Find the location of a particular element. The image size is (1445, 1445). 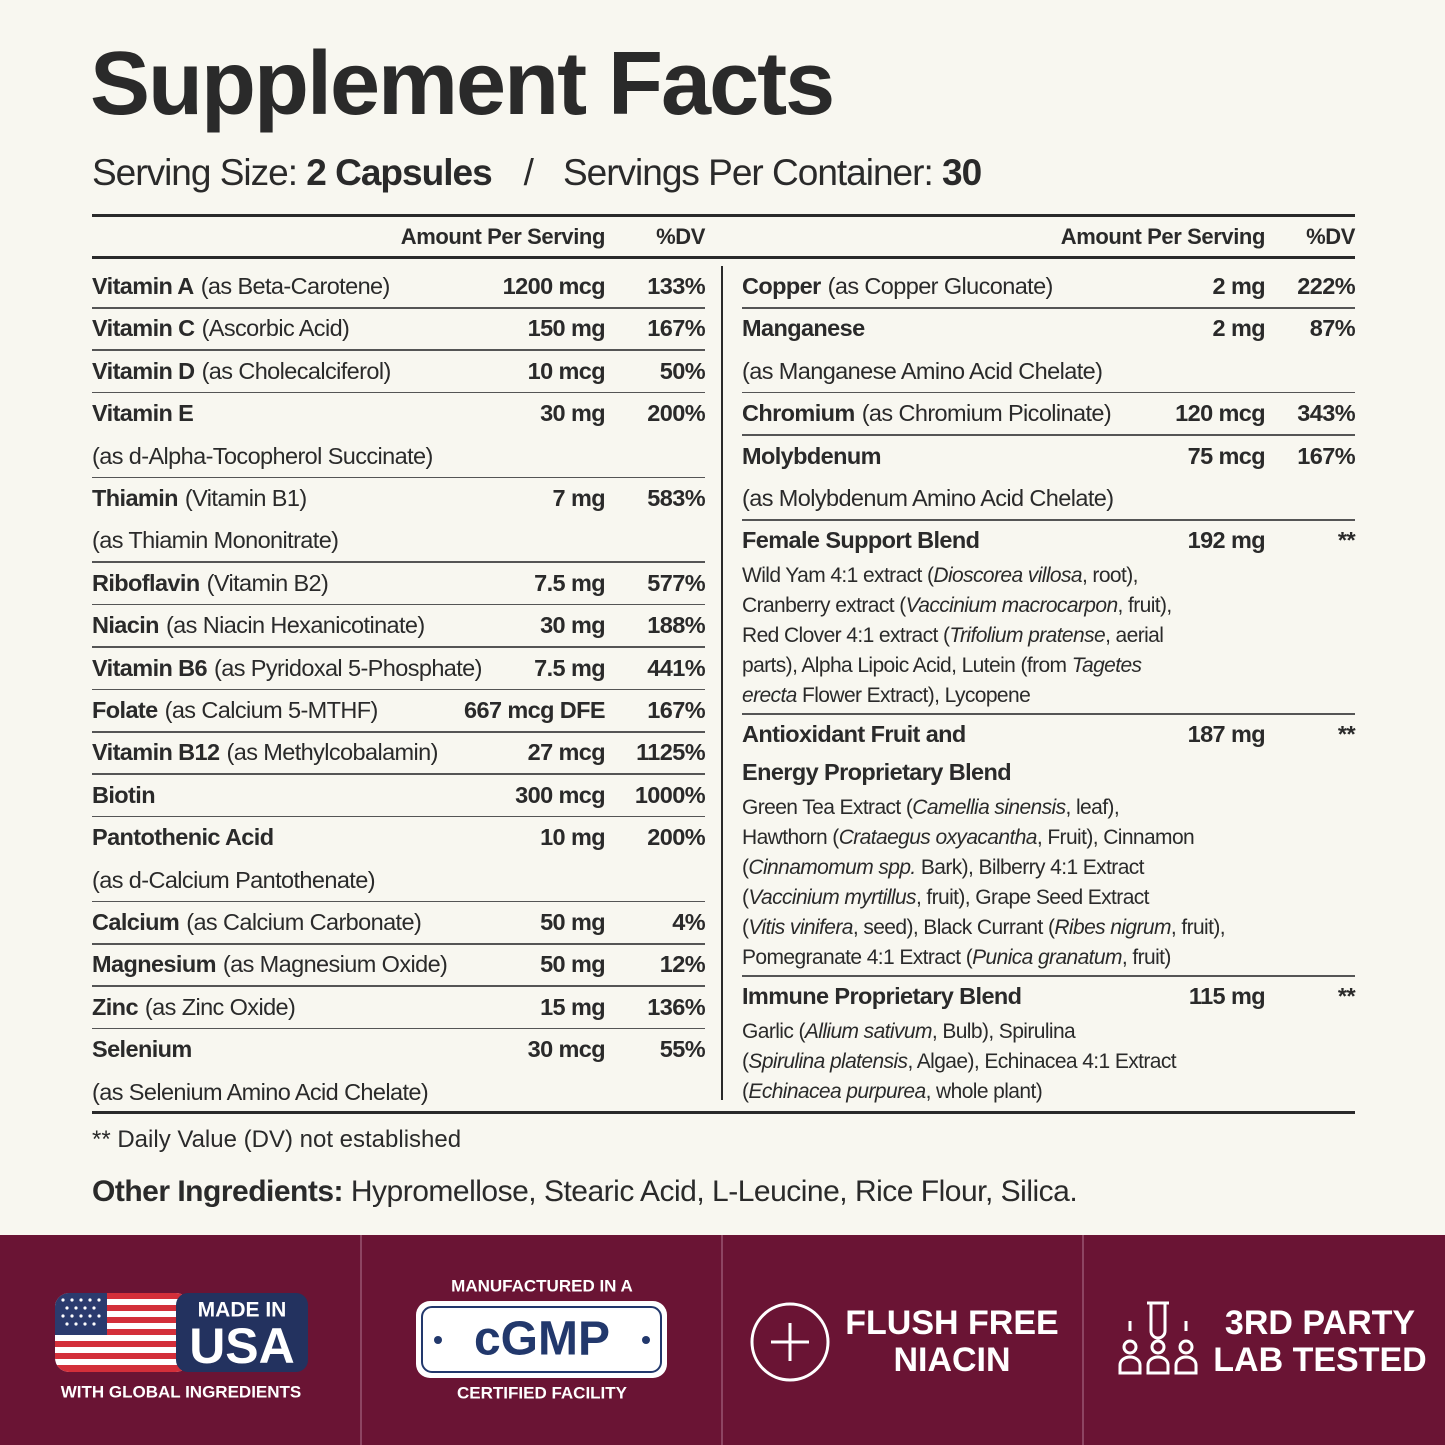

nutrient-name: Vitamin A is located at coordinates (143, 286).